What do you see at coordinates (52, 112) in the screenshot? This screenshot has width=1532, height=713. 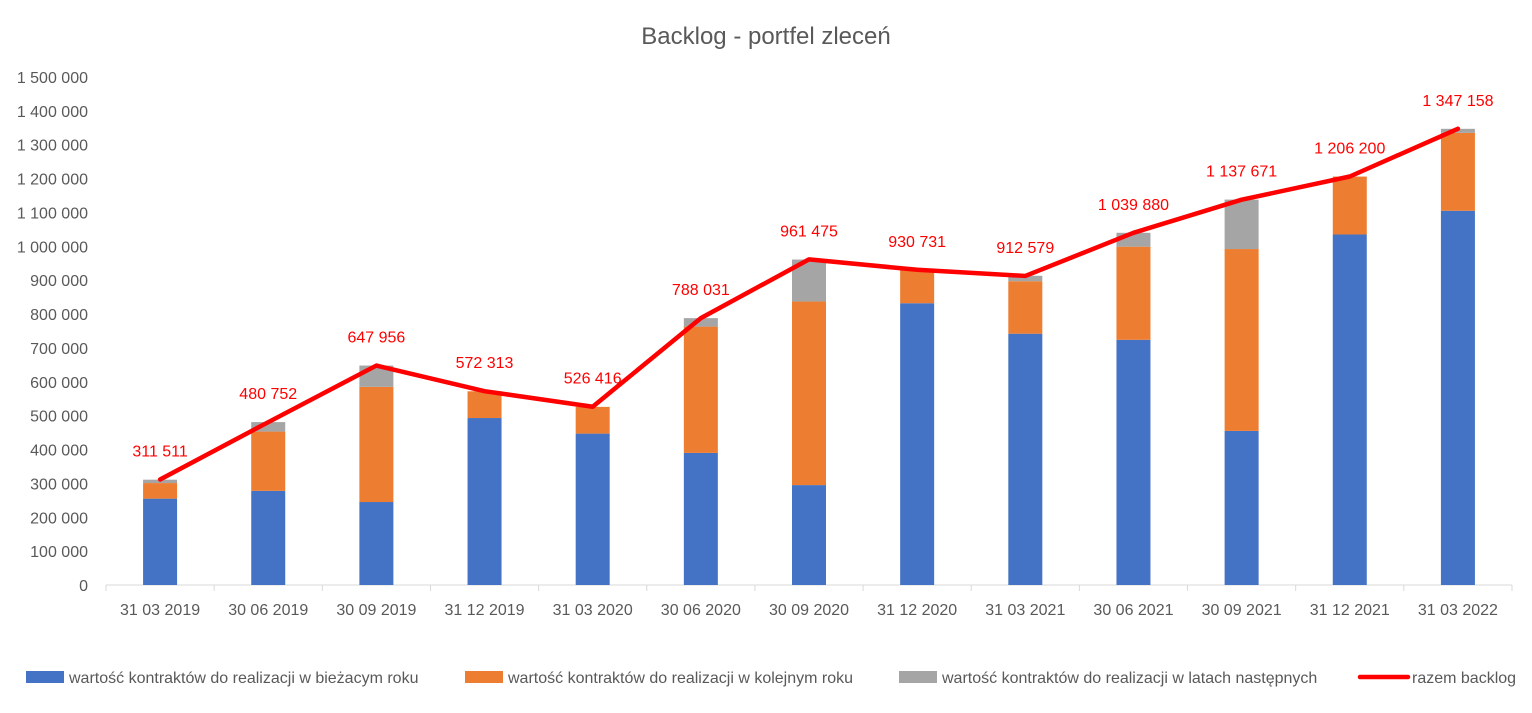 I see `y-tick-label: 1 400 000` at bounding box center [52, 112].